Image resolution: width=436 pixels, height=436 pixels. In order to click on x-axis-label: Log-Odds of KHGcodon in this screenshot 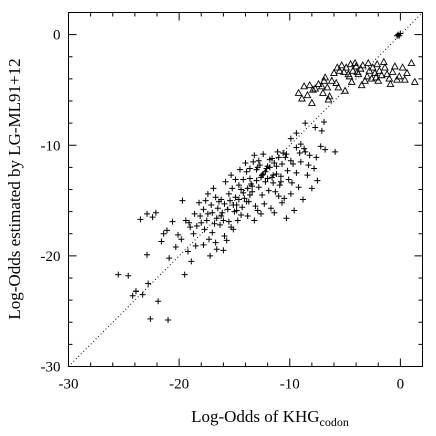, I will do `click(270, 418)`.